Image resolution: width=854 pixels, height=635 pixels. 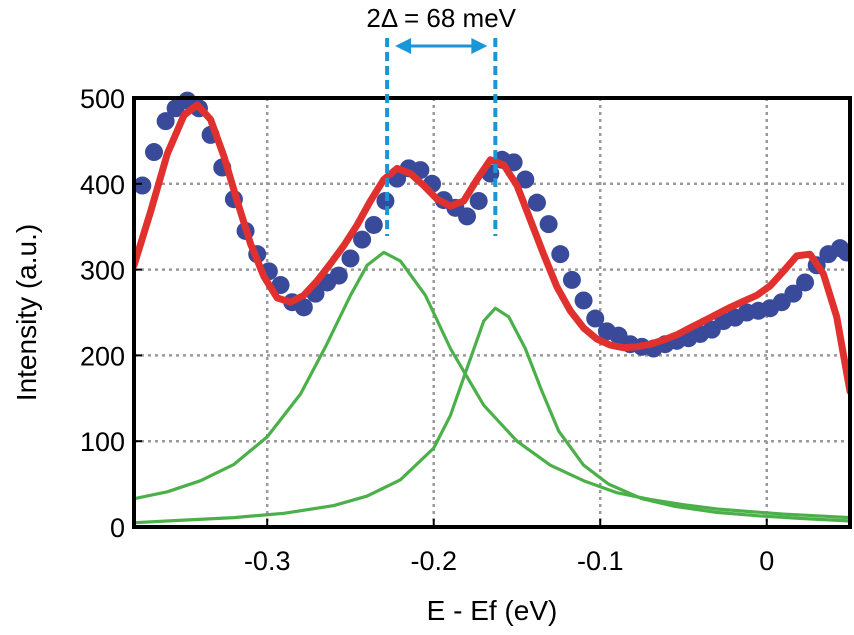 What do you see at coordinates (766, 561) in the screenshot?
I see `x-tick-label: 0` at bounding box center [766, 561].